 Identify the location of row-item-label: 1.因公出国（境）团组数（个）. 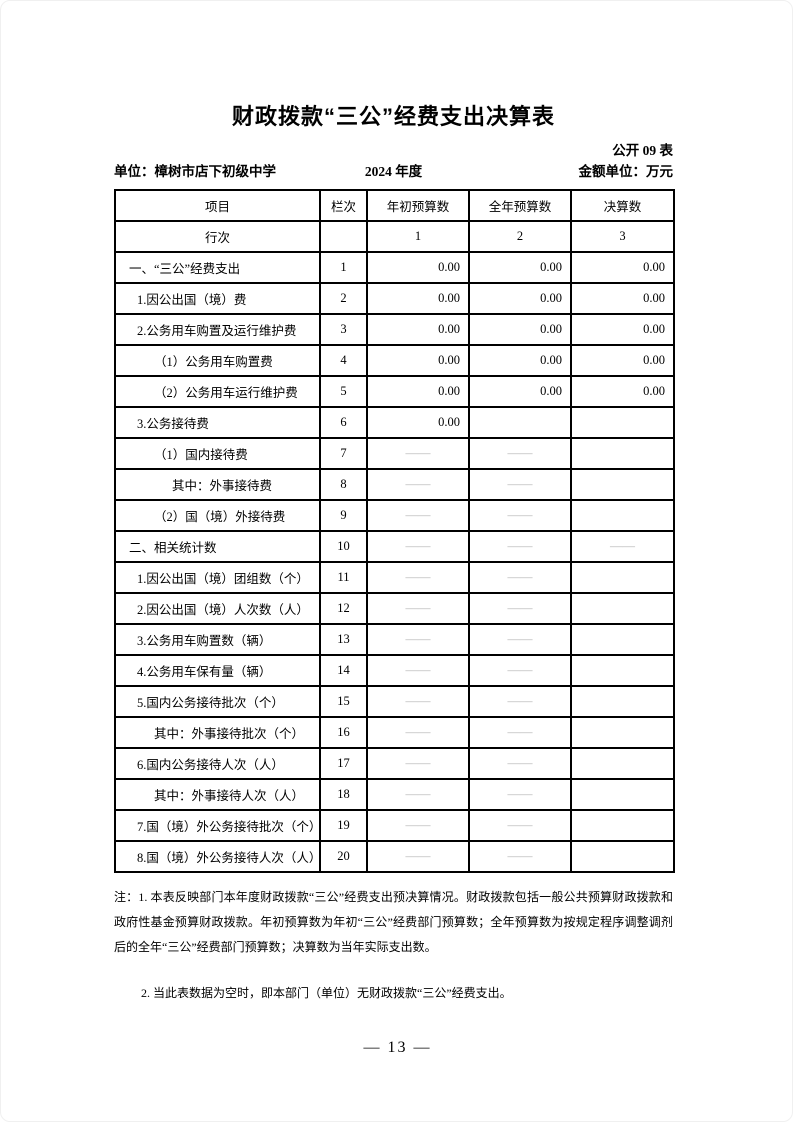
(217, 577).